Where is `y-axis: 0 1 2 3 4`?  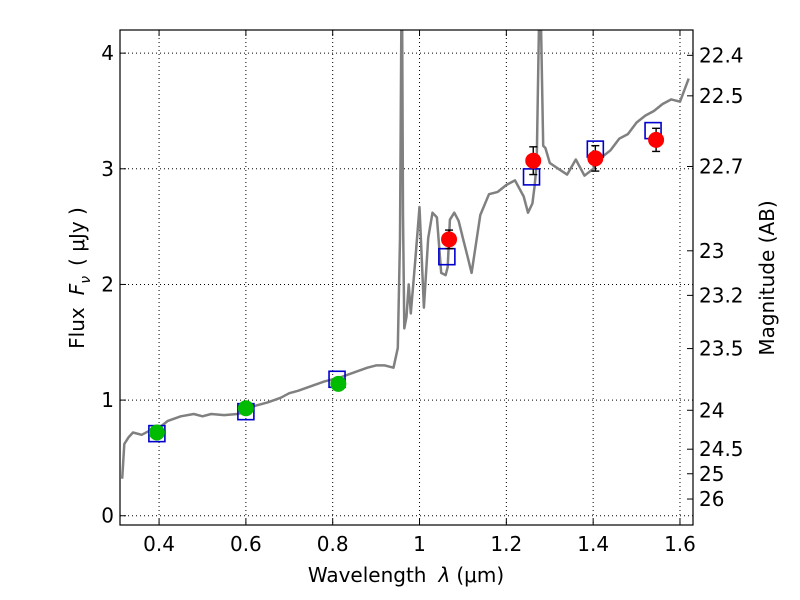 y-axis: 0 1 2 3 4 is located at coordinates (113, 284).